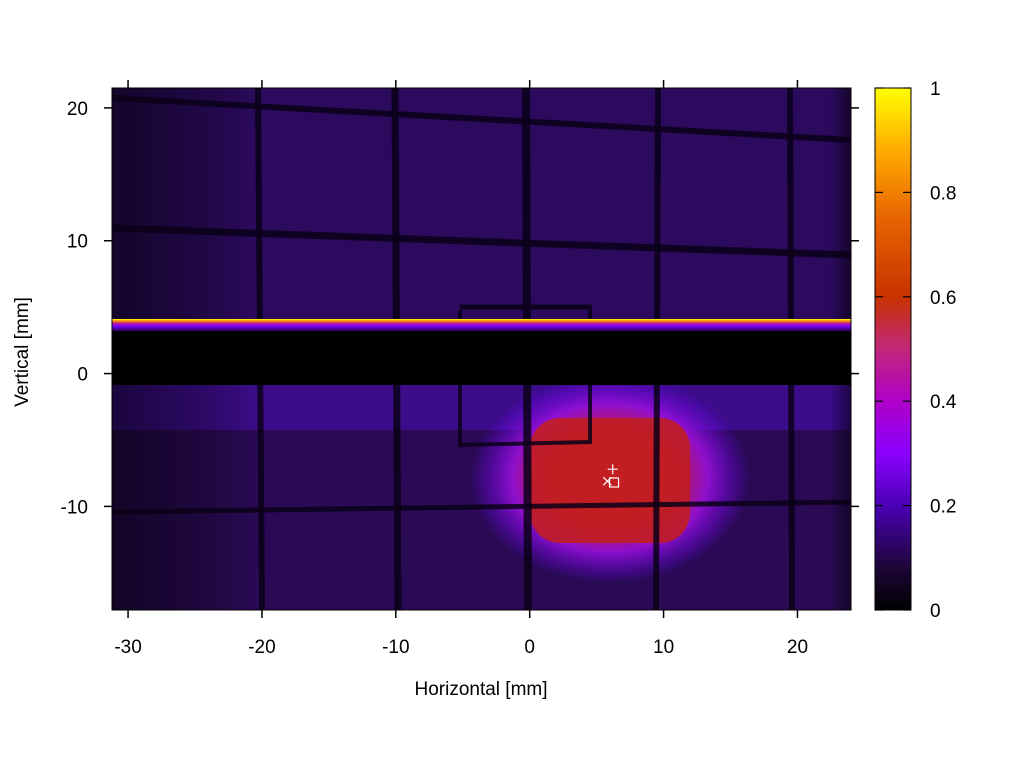  I want to click on colorbar, so click(893, 349).